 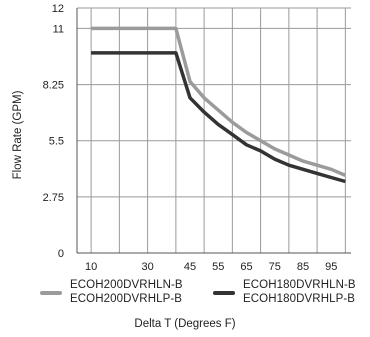 I want to click on legend-item-ecoh200: ECOH200DVRHLN-B ECOH200DVRHLP-B, so click(x=111, y=292).